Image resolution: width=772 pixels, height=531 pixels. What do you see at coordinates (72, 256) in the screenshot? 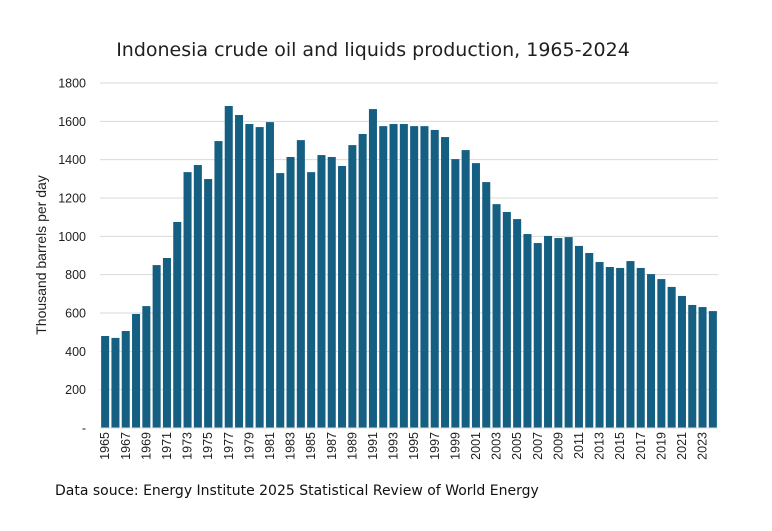
I see `y-axis-ticks: - 200 400 600 800 1000 1200 1400 1600 1800` at bounding box center [72, 256].